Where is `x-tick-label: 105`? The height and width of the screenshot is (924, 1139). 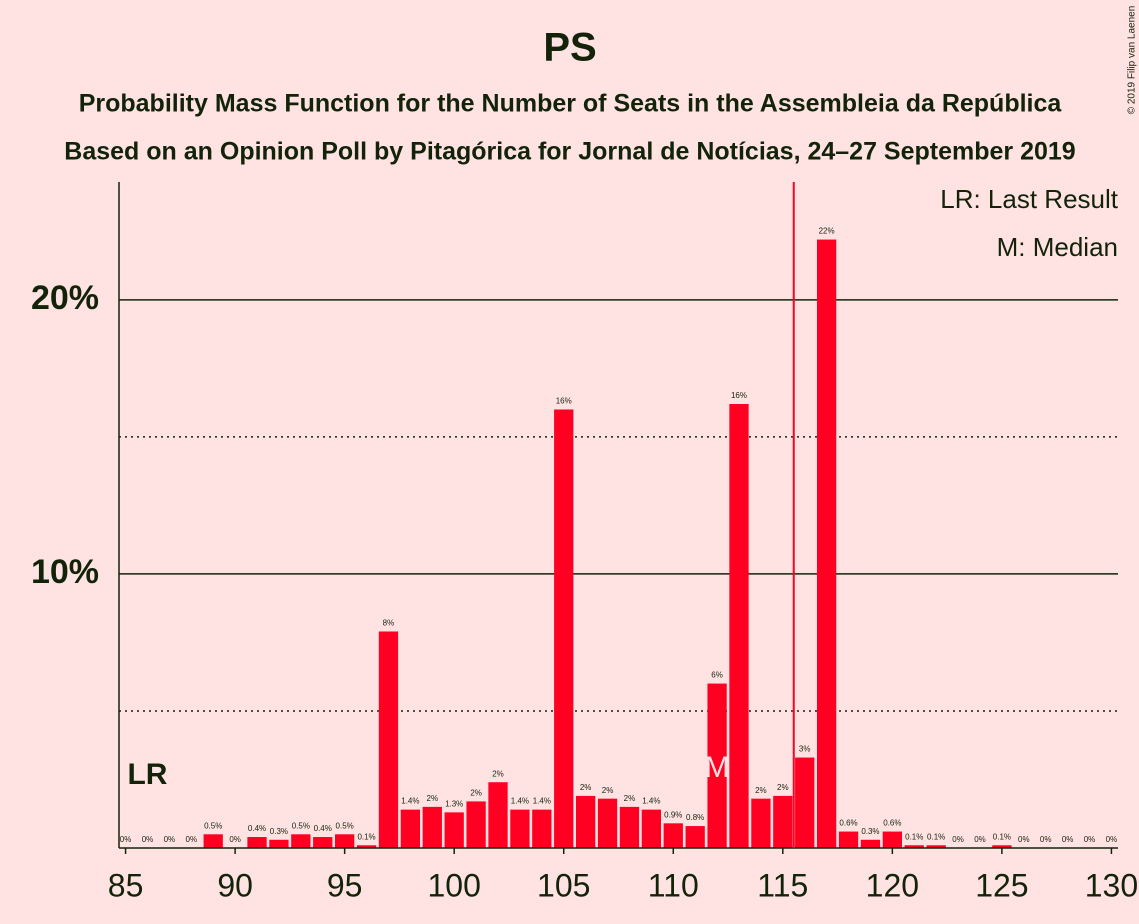
x-tick-label: 105 is located at coordinates (563, 885).